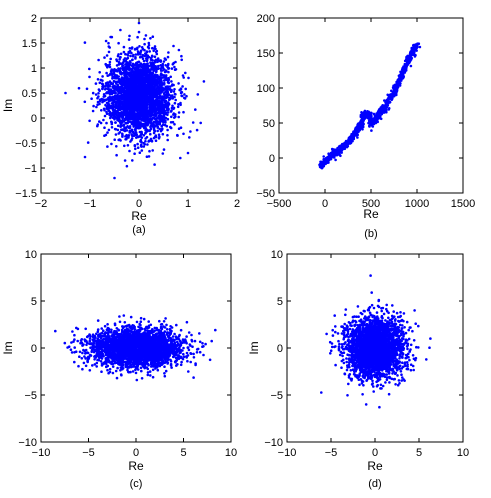  What do you see at coordinates (370, 106) in the screenshot?
I see `scatter-points` at bounding box center [370, 106].